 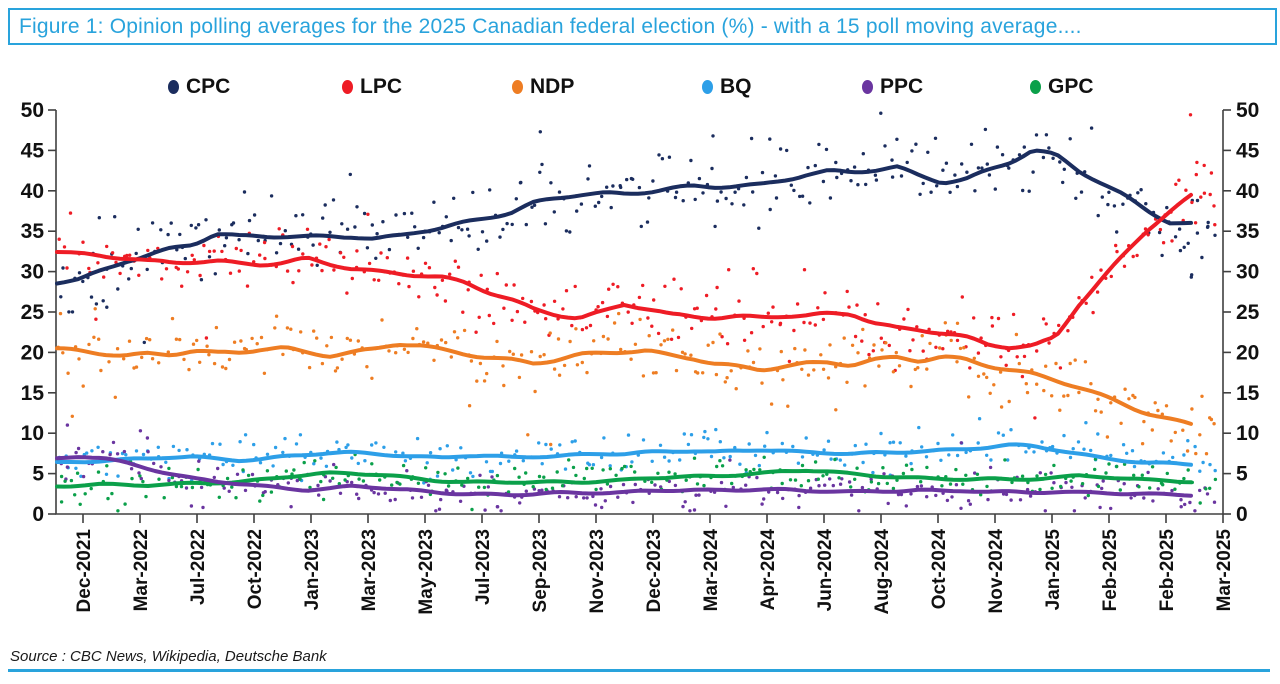 What do you see at coordinates (33, 393) in the screenshot?
I see `y-axis-tick-label-left: 15` at bounding box center [33, 393].